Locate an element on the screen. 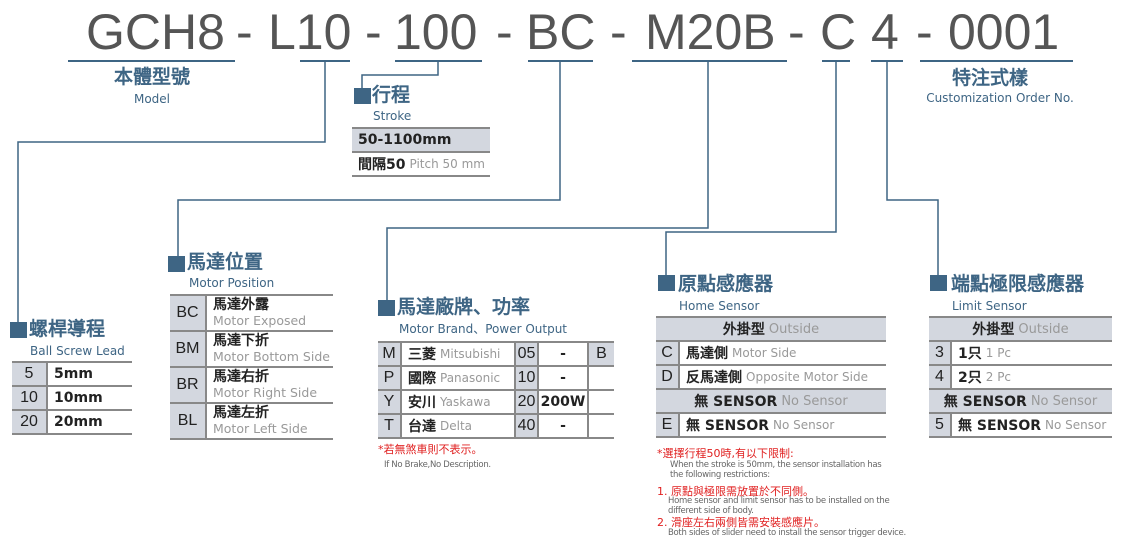 The image size is (1134, 544). power-output: 200W is located at coordinates (563, 402).